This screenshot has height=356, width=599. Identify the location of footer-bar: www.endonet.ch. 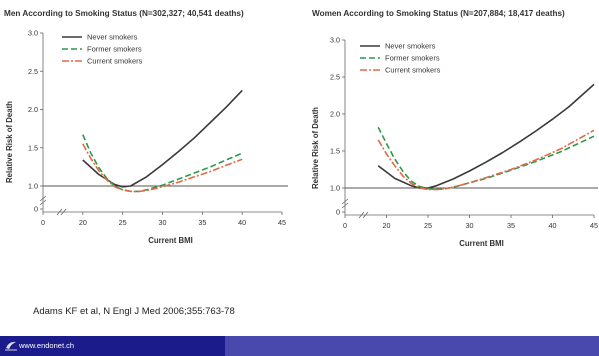
(299, 346).